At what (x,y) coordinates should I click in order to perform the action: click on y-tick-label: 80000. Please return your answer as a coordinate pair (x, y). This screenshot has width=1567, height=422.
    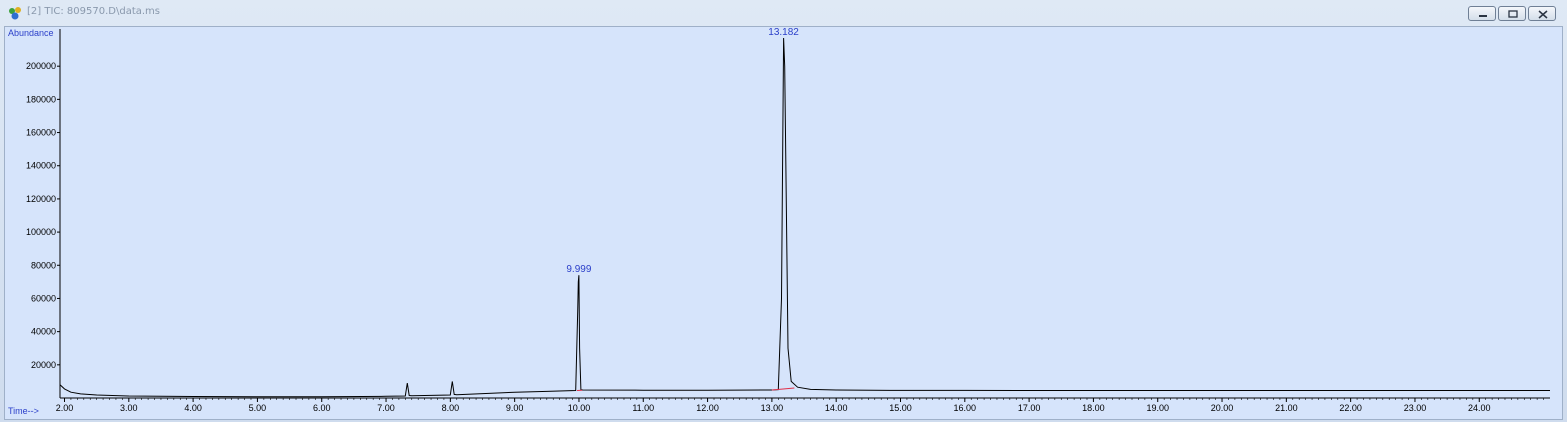
    Looking at the image, I should click on (43, 265).